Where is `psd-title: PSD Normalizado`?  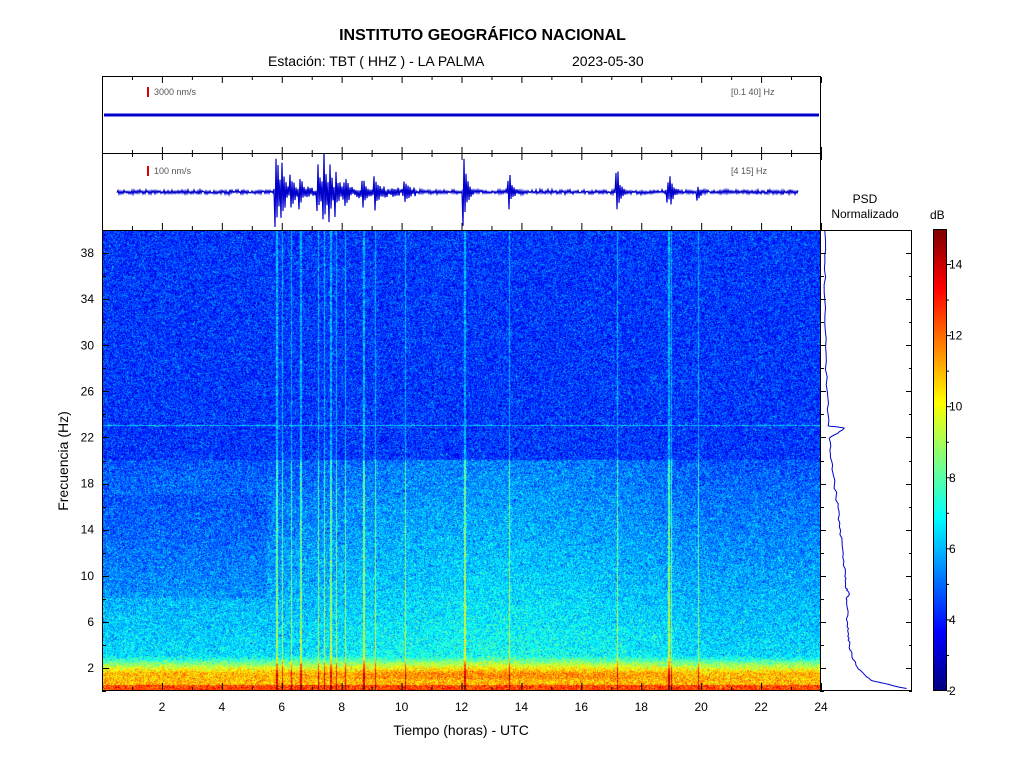
psd-title: PSD Normalizado is located at coordinates (865, 207).